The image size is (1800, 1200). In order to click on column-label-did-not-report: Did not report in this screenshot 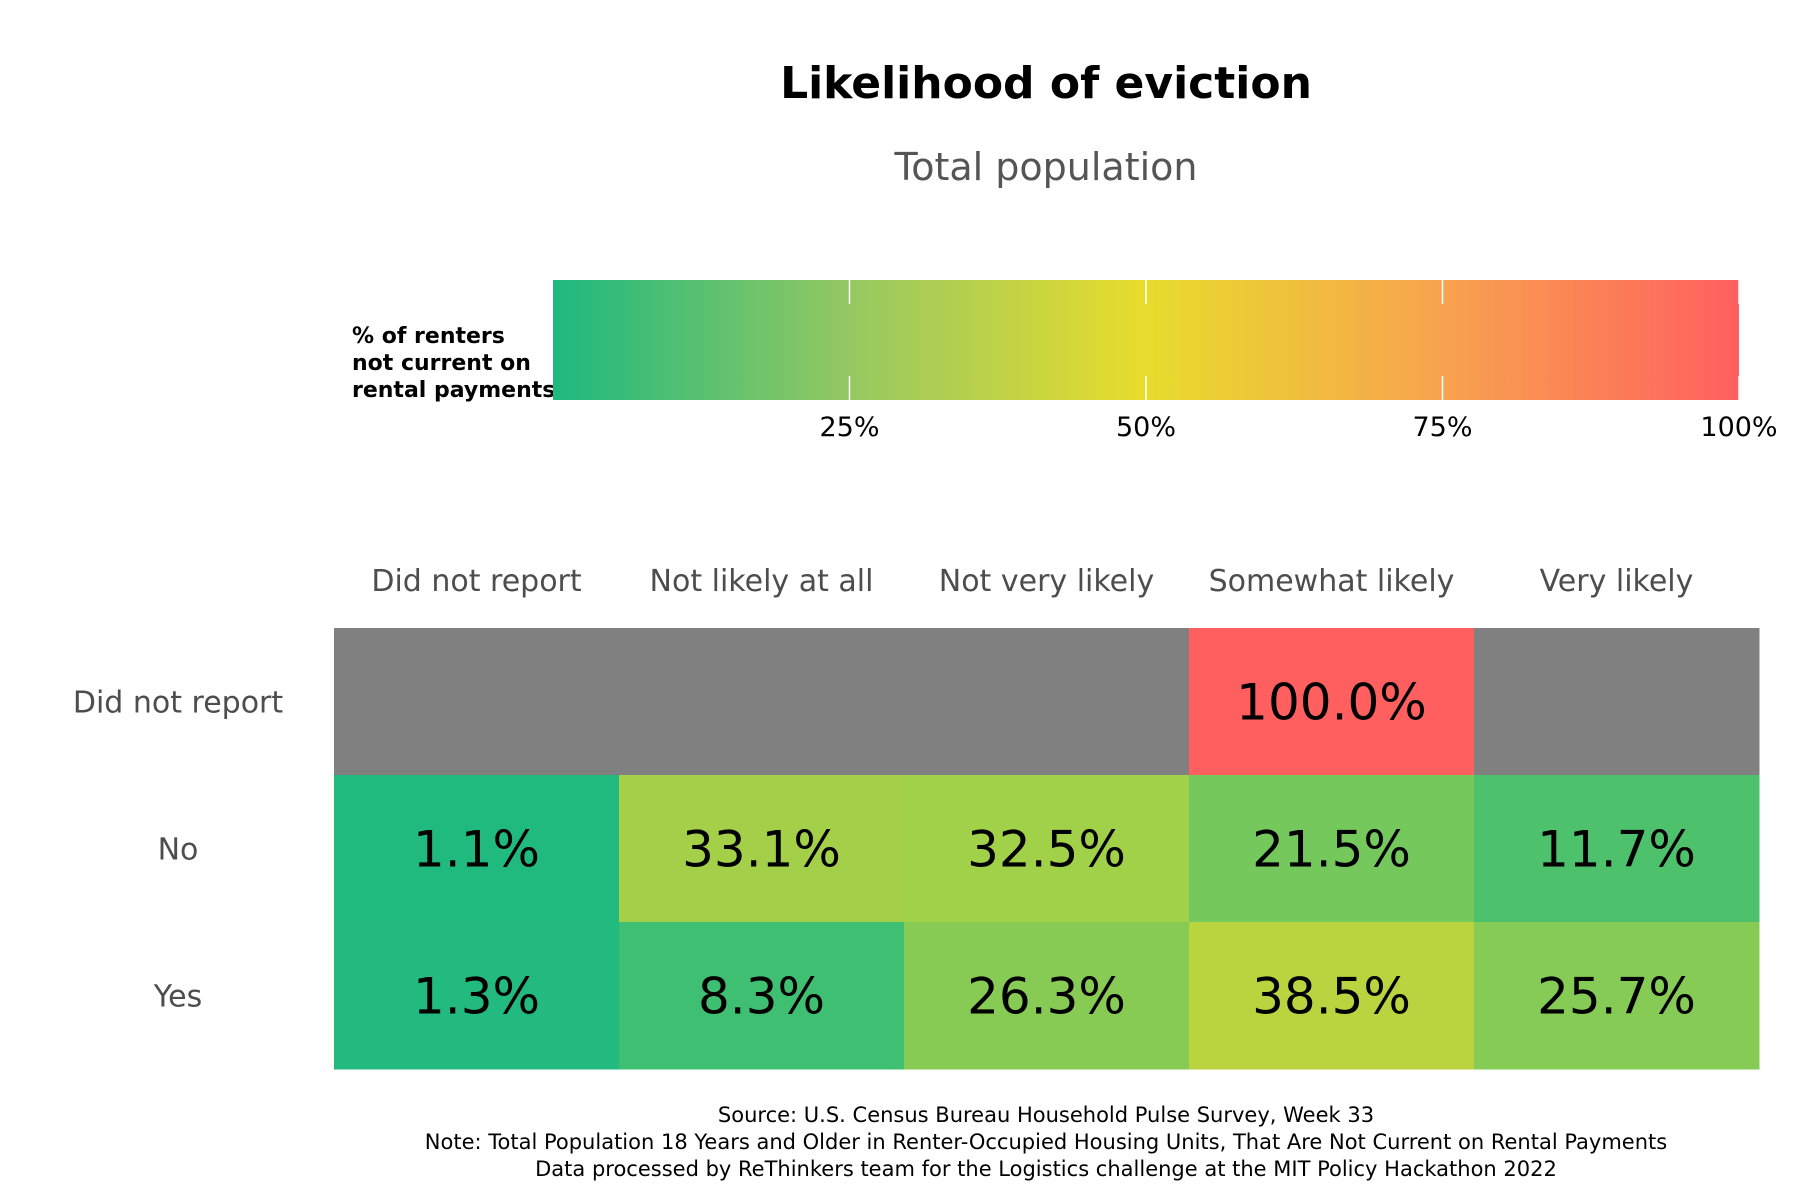, I will do `click(476, 581)`.